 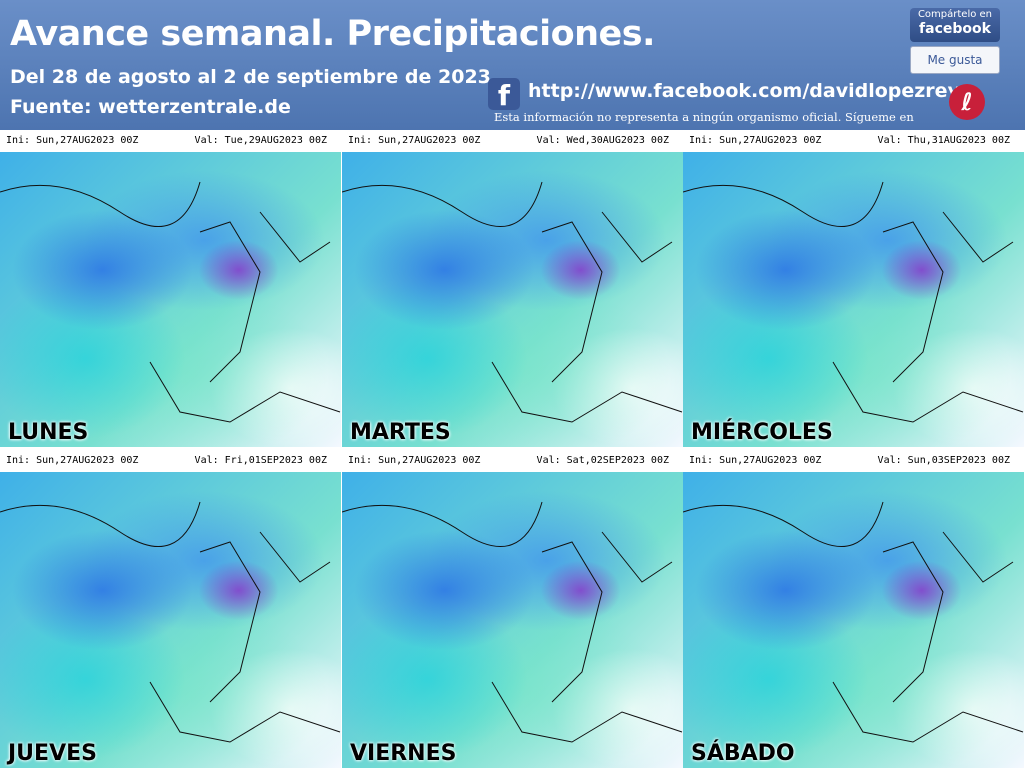 What do you see at coordinates (943, 140) in the screenshot?
I see `valid-time: Val: Thu,31AUG2023 00Z` at bounding box center [943, 140].